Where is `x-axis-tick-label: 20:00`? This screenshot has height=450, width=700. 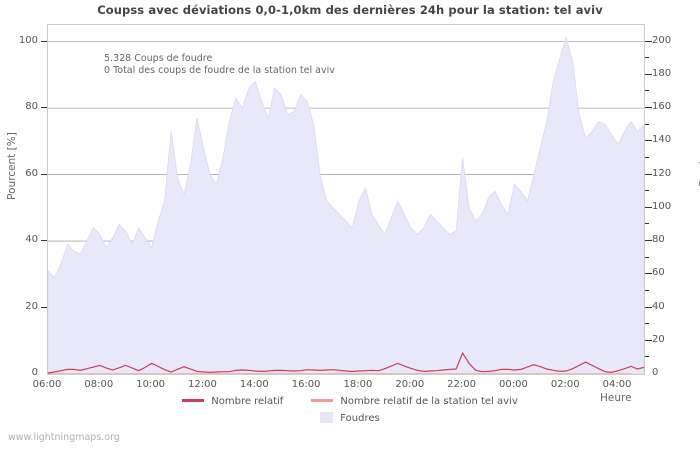
x-axis-tick-label: 20:00 is located at coordinates (410, 384).